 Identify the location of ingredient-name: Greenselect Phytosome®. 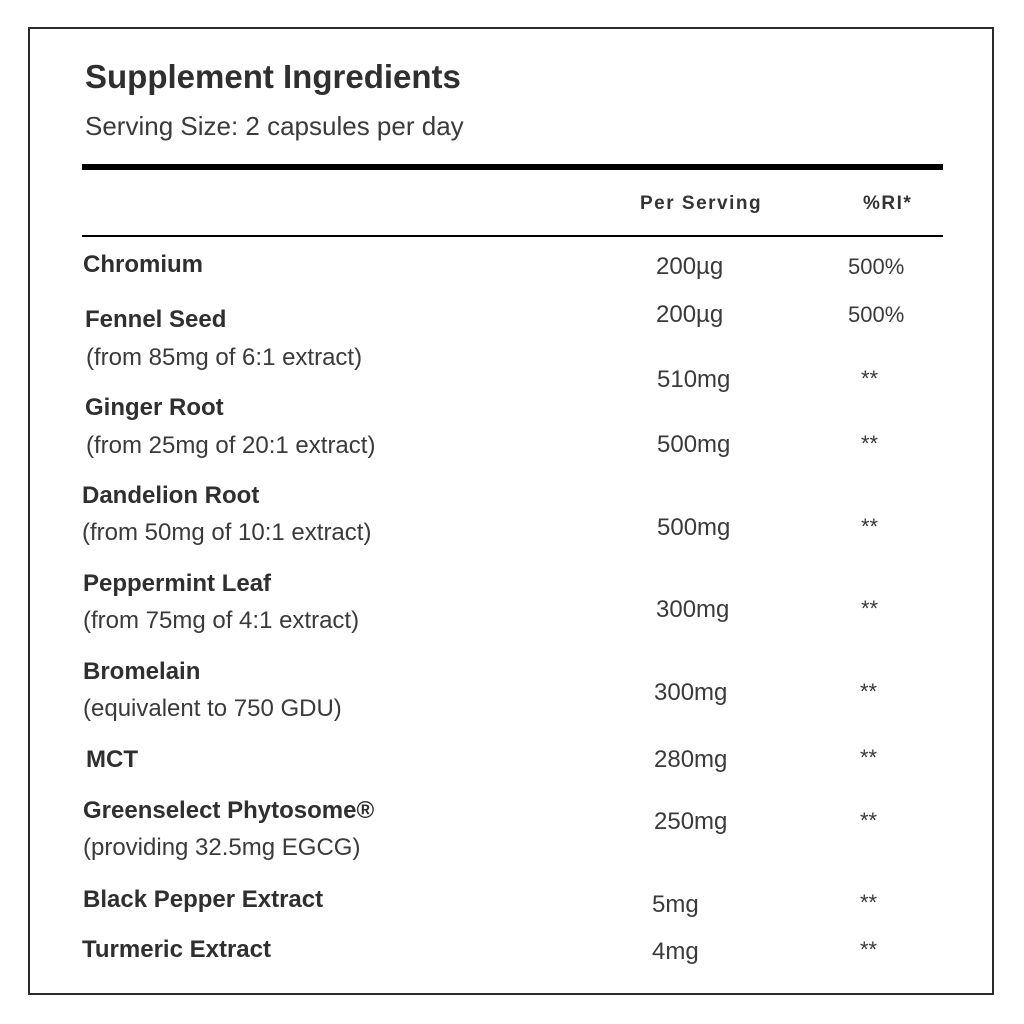
(229, 810).